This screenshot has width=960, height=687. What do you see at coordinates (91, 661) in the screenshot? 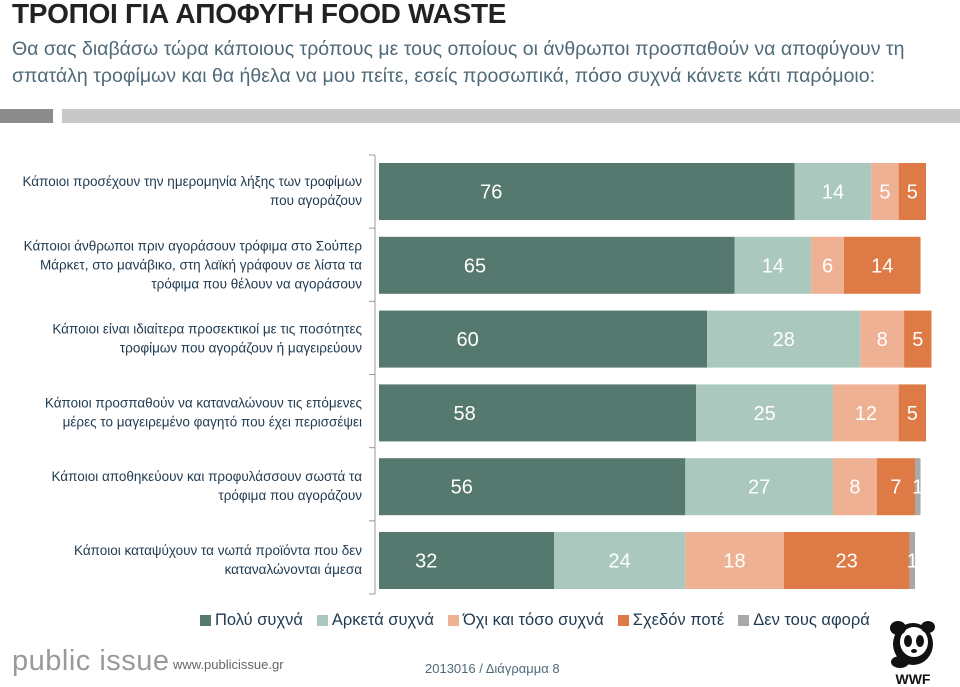
I see `public-issue-logo: public issue` at bounding box center [91, 661].